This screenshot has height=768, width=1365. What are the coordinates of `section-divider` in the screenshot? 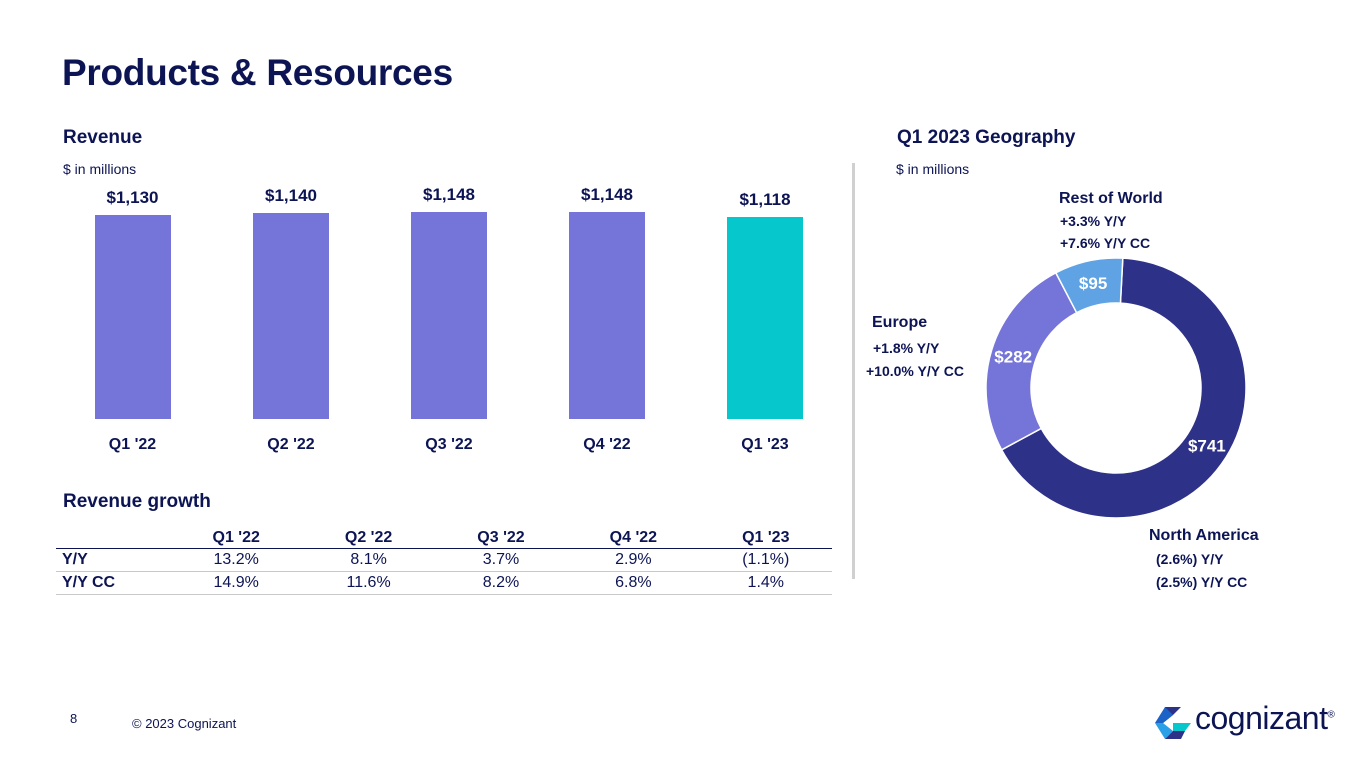 It's located at (853, 371).